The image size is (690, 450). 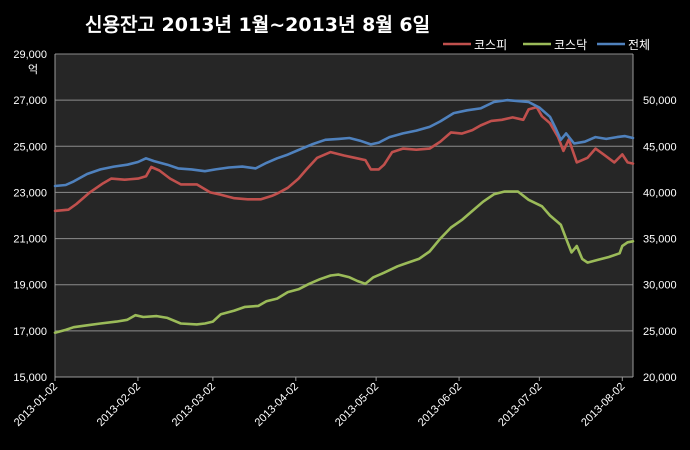 I want to click on right-tick-label: 50,000, so click(x=660, y=101).